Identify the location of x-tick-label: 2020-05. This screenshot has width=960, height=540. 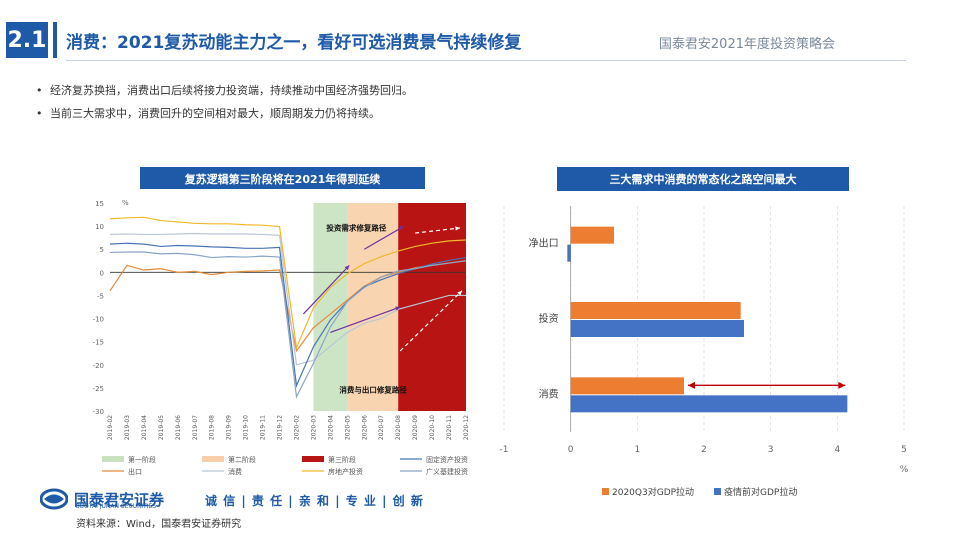
(347, 427).